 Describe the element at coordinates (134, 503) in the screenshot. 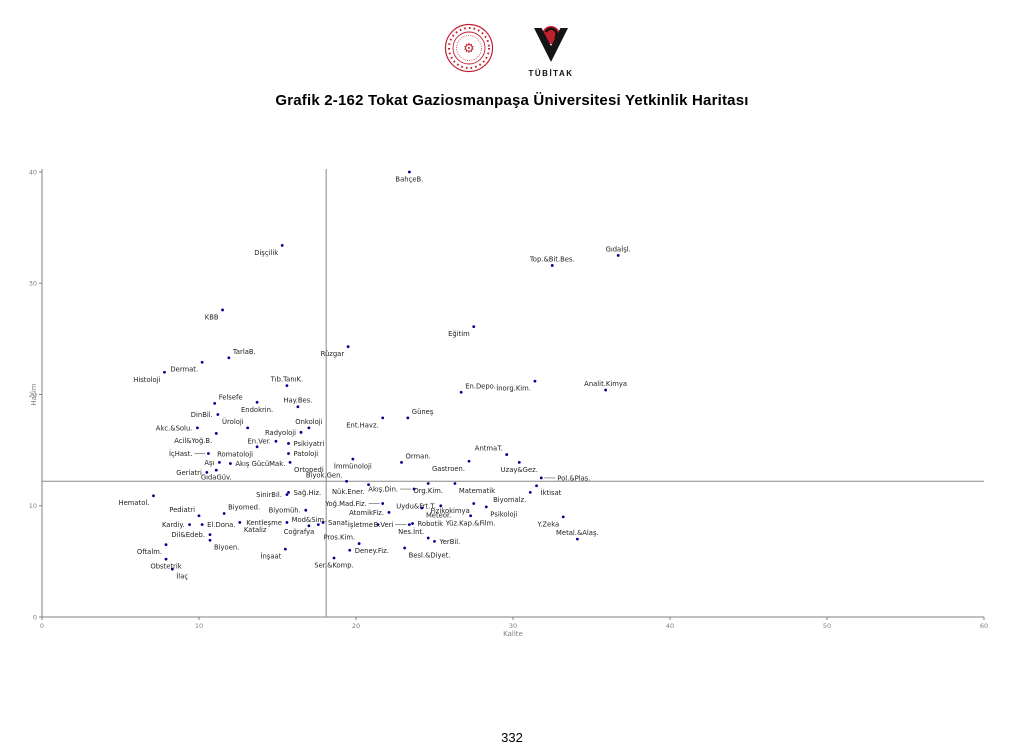

I see `data-point-label: Hematol.` at that location.